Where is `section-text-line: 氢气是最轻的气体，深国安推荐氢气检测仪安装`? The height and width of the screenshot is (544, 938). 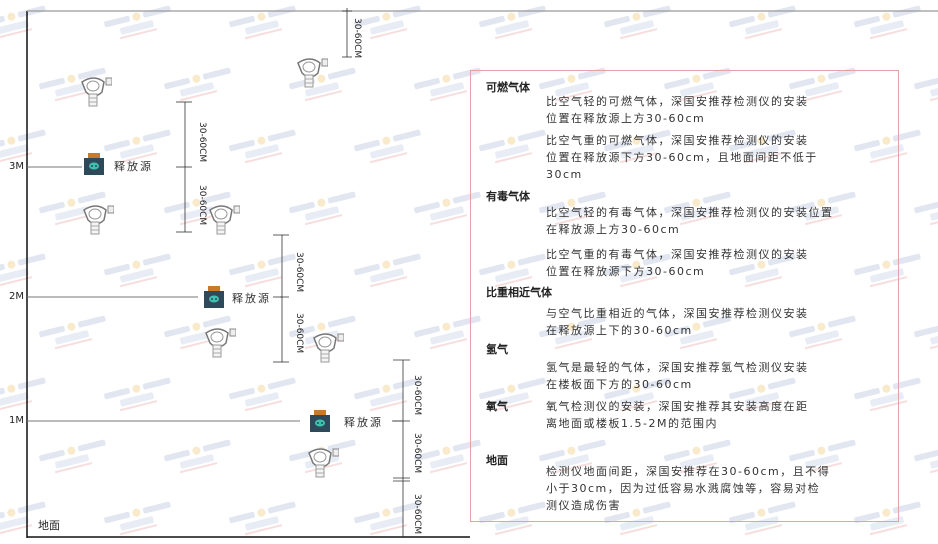
section-text-line: 氢气是最轻的气体，深国安推荐氢气检测仪安装 is located at coordinates (677, 367).